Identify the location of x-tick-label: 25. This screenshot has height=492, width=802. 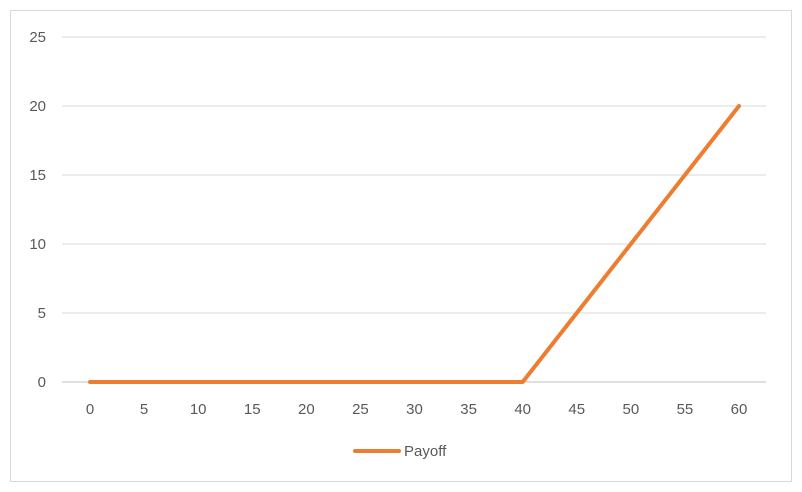
(360, 409).